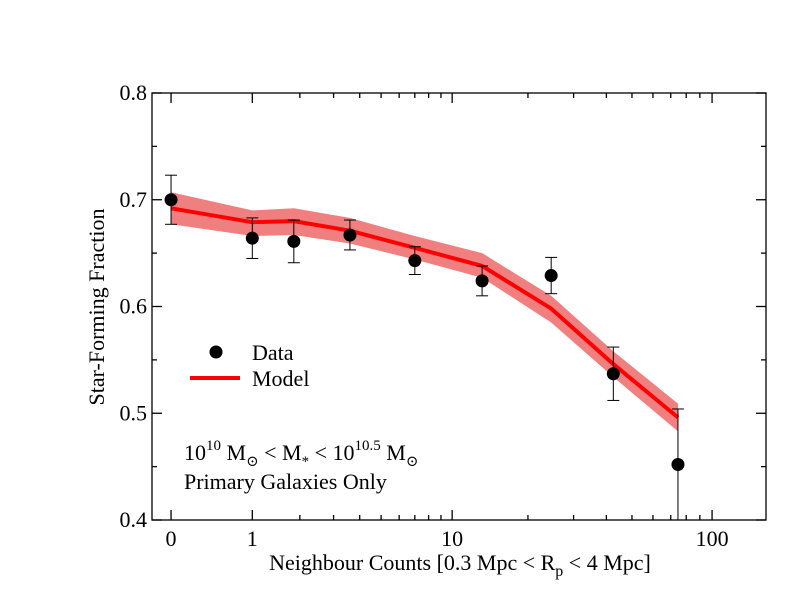 This screenshot has width=792, height=612. Describe the element at coordinates (134, 199) in the screenshot. I see `y-tick-label-3: 0.7` at that location.